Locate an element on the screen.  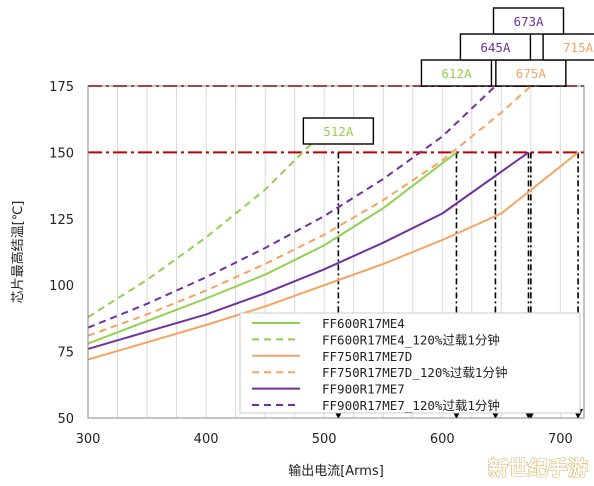
annotation-label: 645A is located at coordinates (495, 47).